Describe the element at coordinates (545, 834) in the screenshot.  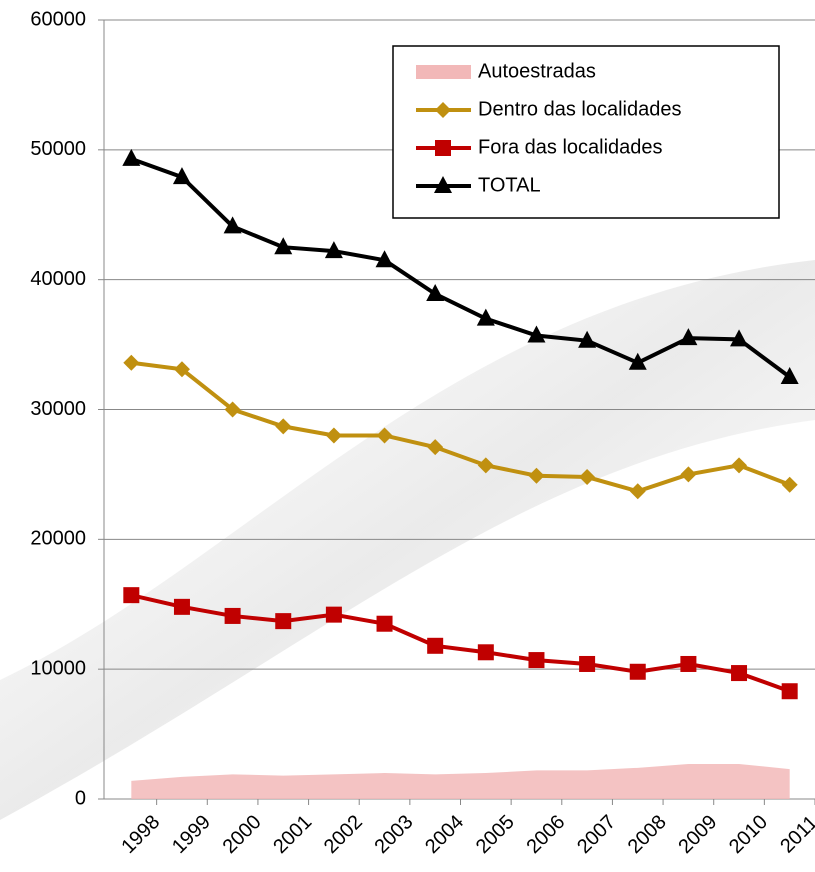
I see `x-tick-label: 2006` at that location.